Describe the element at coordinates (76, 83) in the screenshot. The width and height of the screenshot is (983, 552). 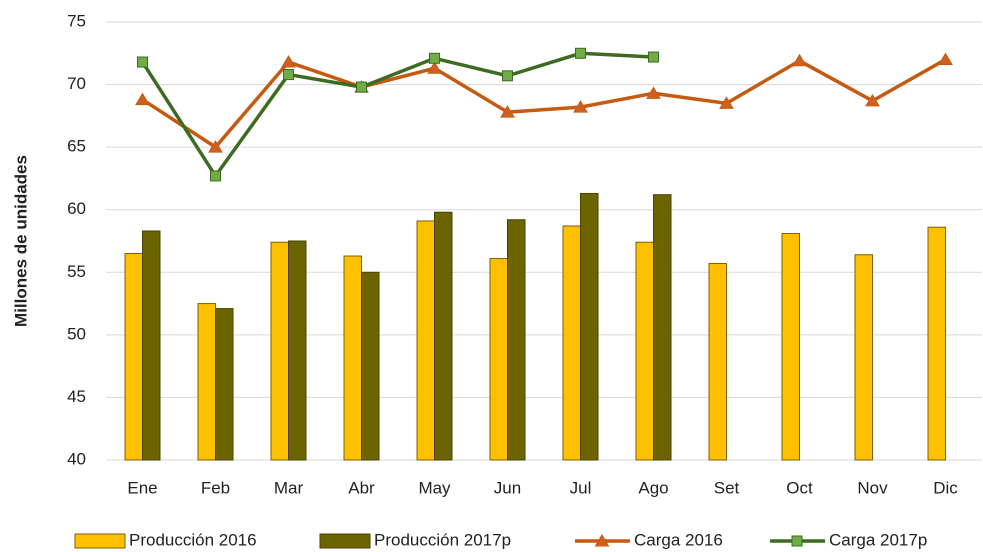
I see `y-tick-label: 70` at that location.